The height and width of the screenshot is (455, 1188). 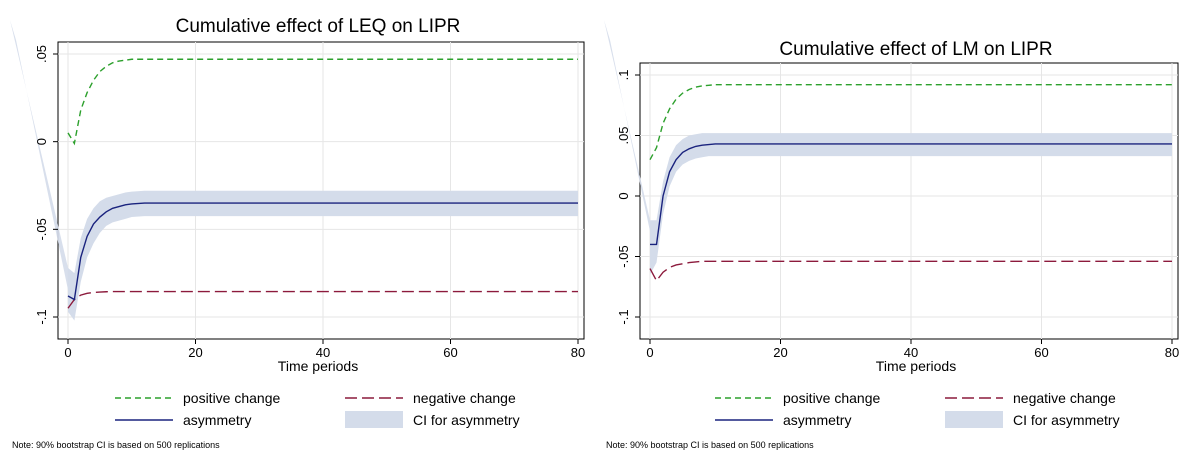 I want to click on y-tick-label: .1, so click(x=623, y=75).